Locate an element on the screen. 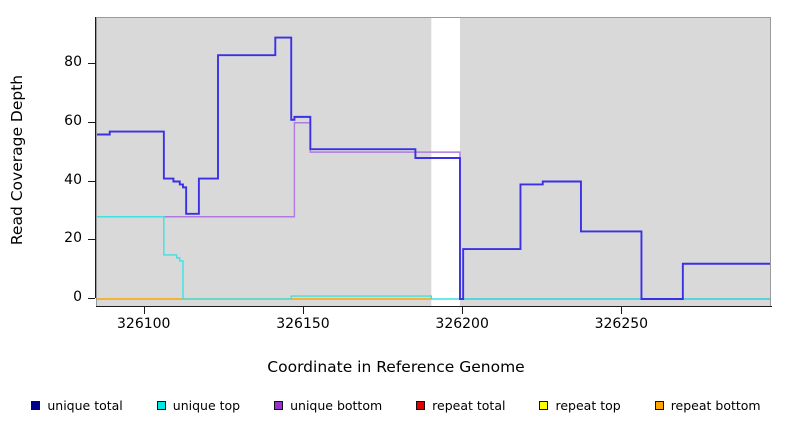  legend-item-label: repeat total is located at coordinates (469, 405).